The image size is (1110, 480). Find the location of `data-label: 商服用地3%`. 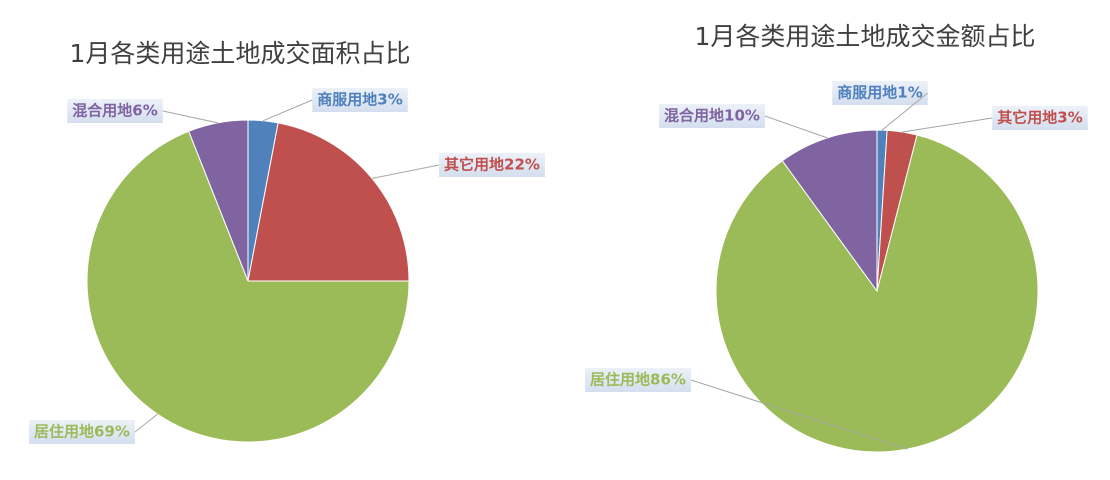

data-label: 商服用地3% is located at coordinates (360, 100).